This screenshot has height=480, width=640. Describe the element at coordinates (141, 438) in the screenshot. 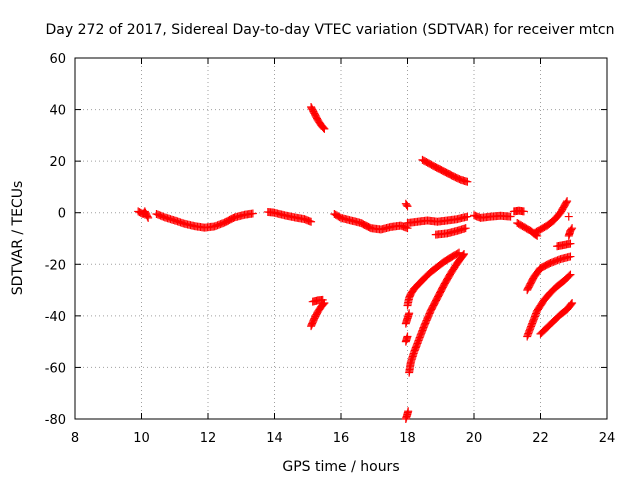

I see `x-tick-label: 10` at that location.